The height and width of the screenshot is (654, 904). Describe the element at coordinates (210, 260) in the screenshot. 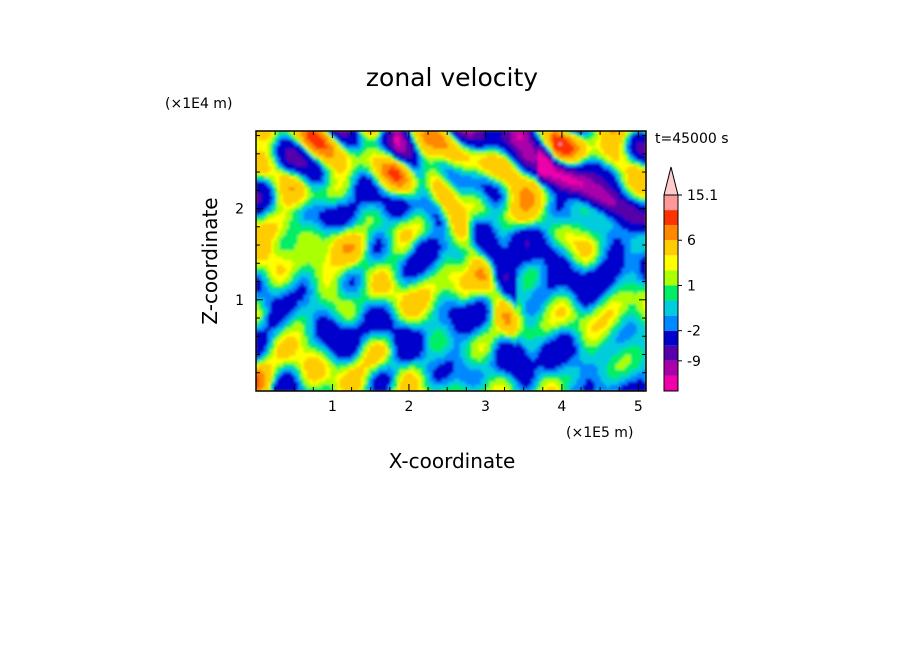

I see `y-axis-title: Z-coordinate` at that location.